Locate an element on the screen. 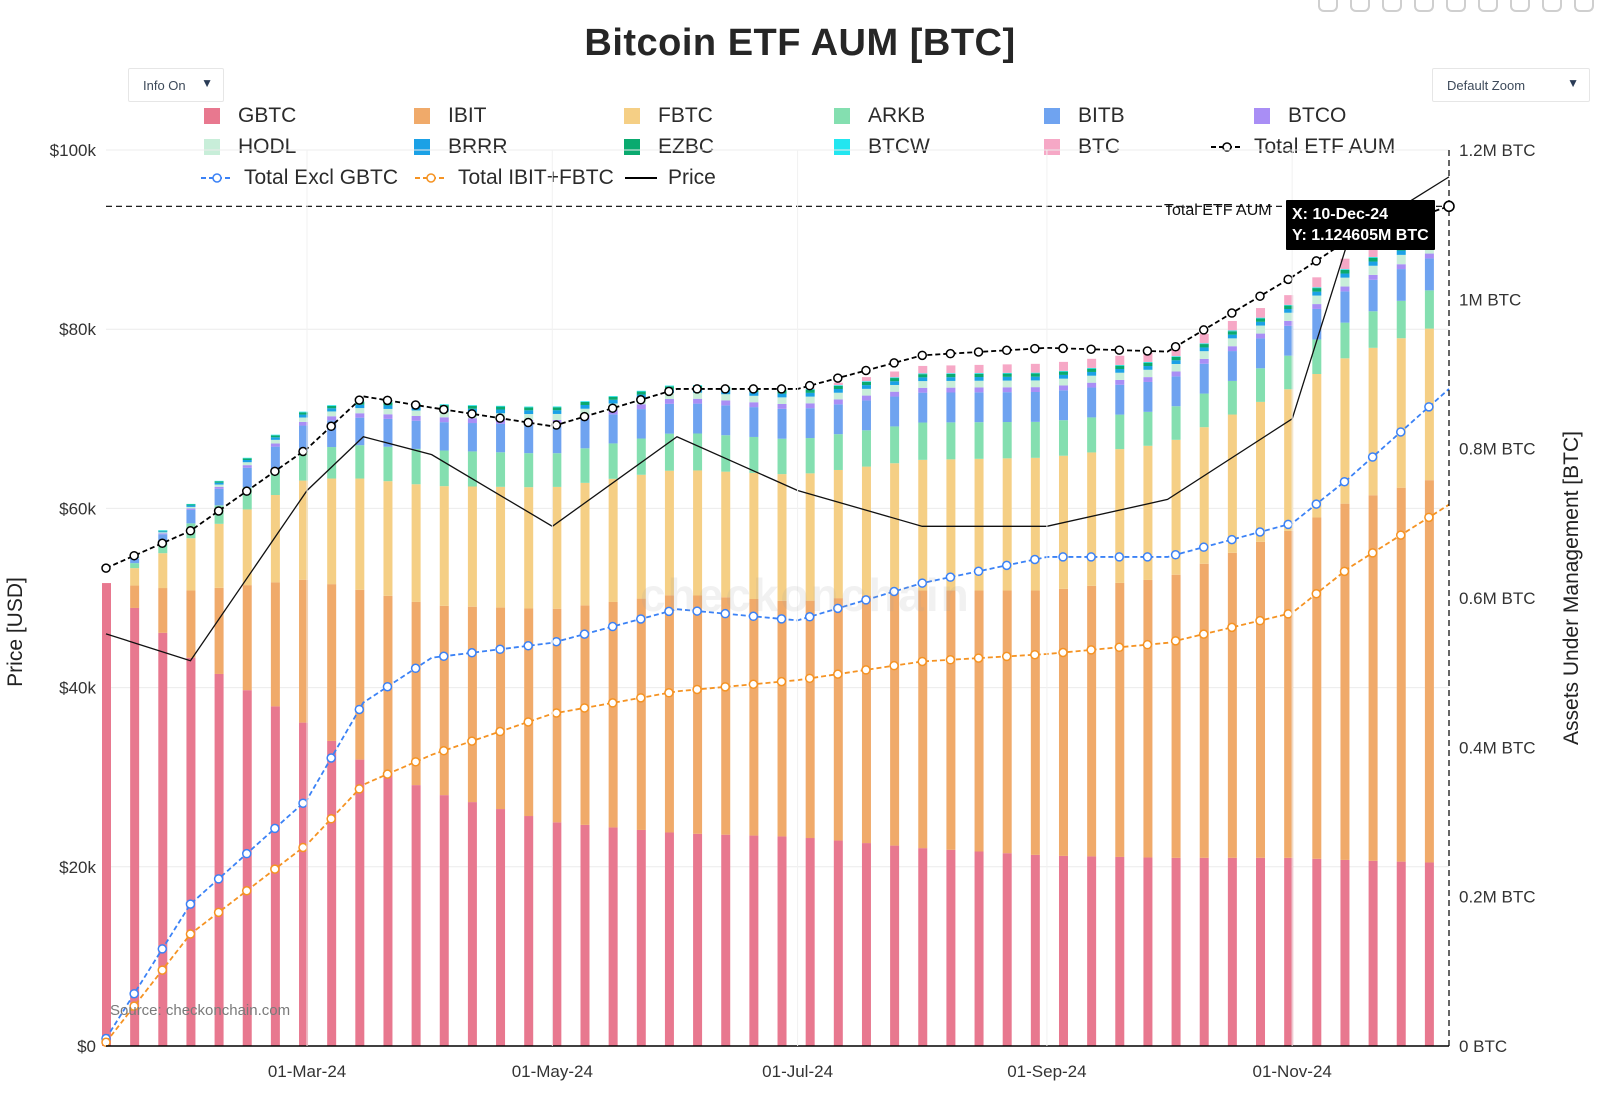 Image resolution: width=1600 pixels, height=1108 pixels. legend-item-gbtc: GBTC is located at coordinates (250, 116).